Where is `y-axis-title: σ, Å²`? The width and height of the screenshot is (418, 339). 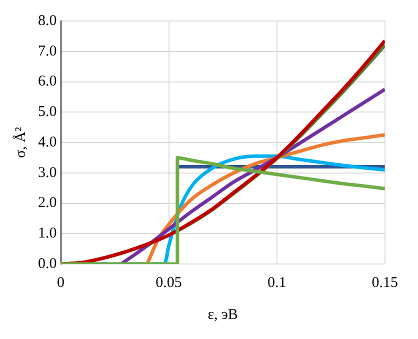 y-axis-title: σ, Å² is located at coordinates (20, 142).